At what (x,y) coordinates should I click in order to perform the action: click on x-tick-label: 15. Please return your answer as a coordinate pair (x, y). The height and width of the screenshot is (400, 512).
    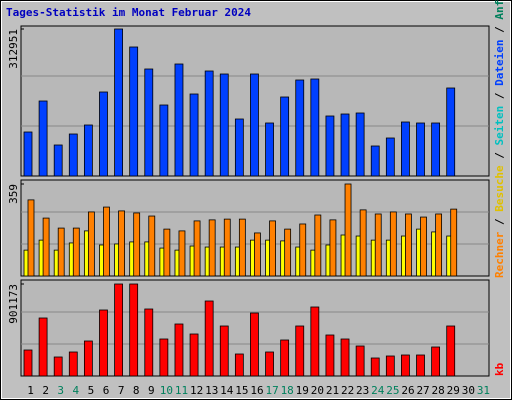
    Looking at the image, I should click on (241, 390).